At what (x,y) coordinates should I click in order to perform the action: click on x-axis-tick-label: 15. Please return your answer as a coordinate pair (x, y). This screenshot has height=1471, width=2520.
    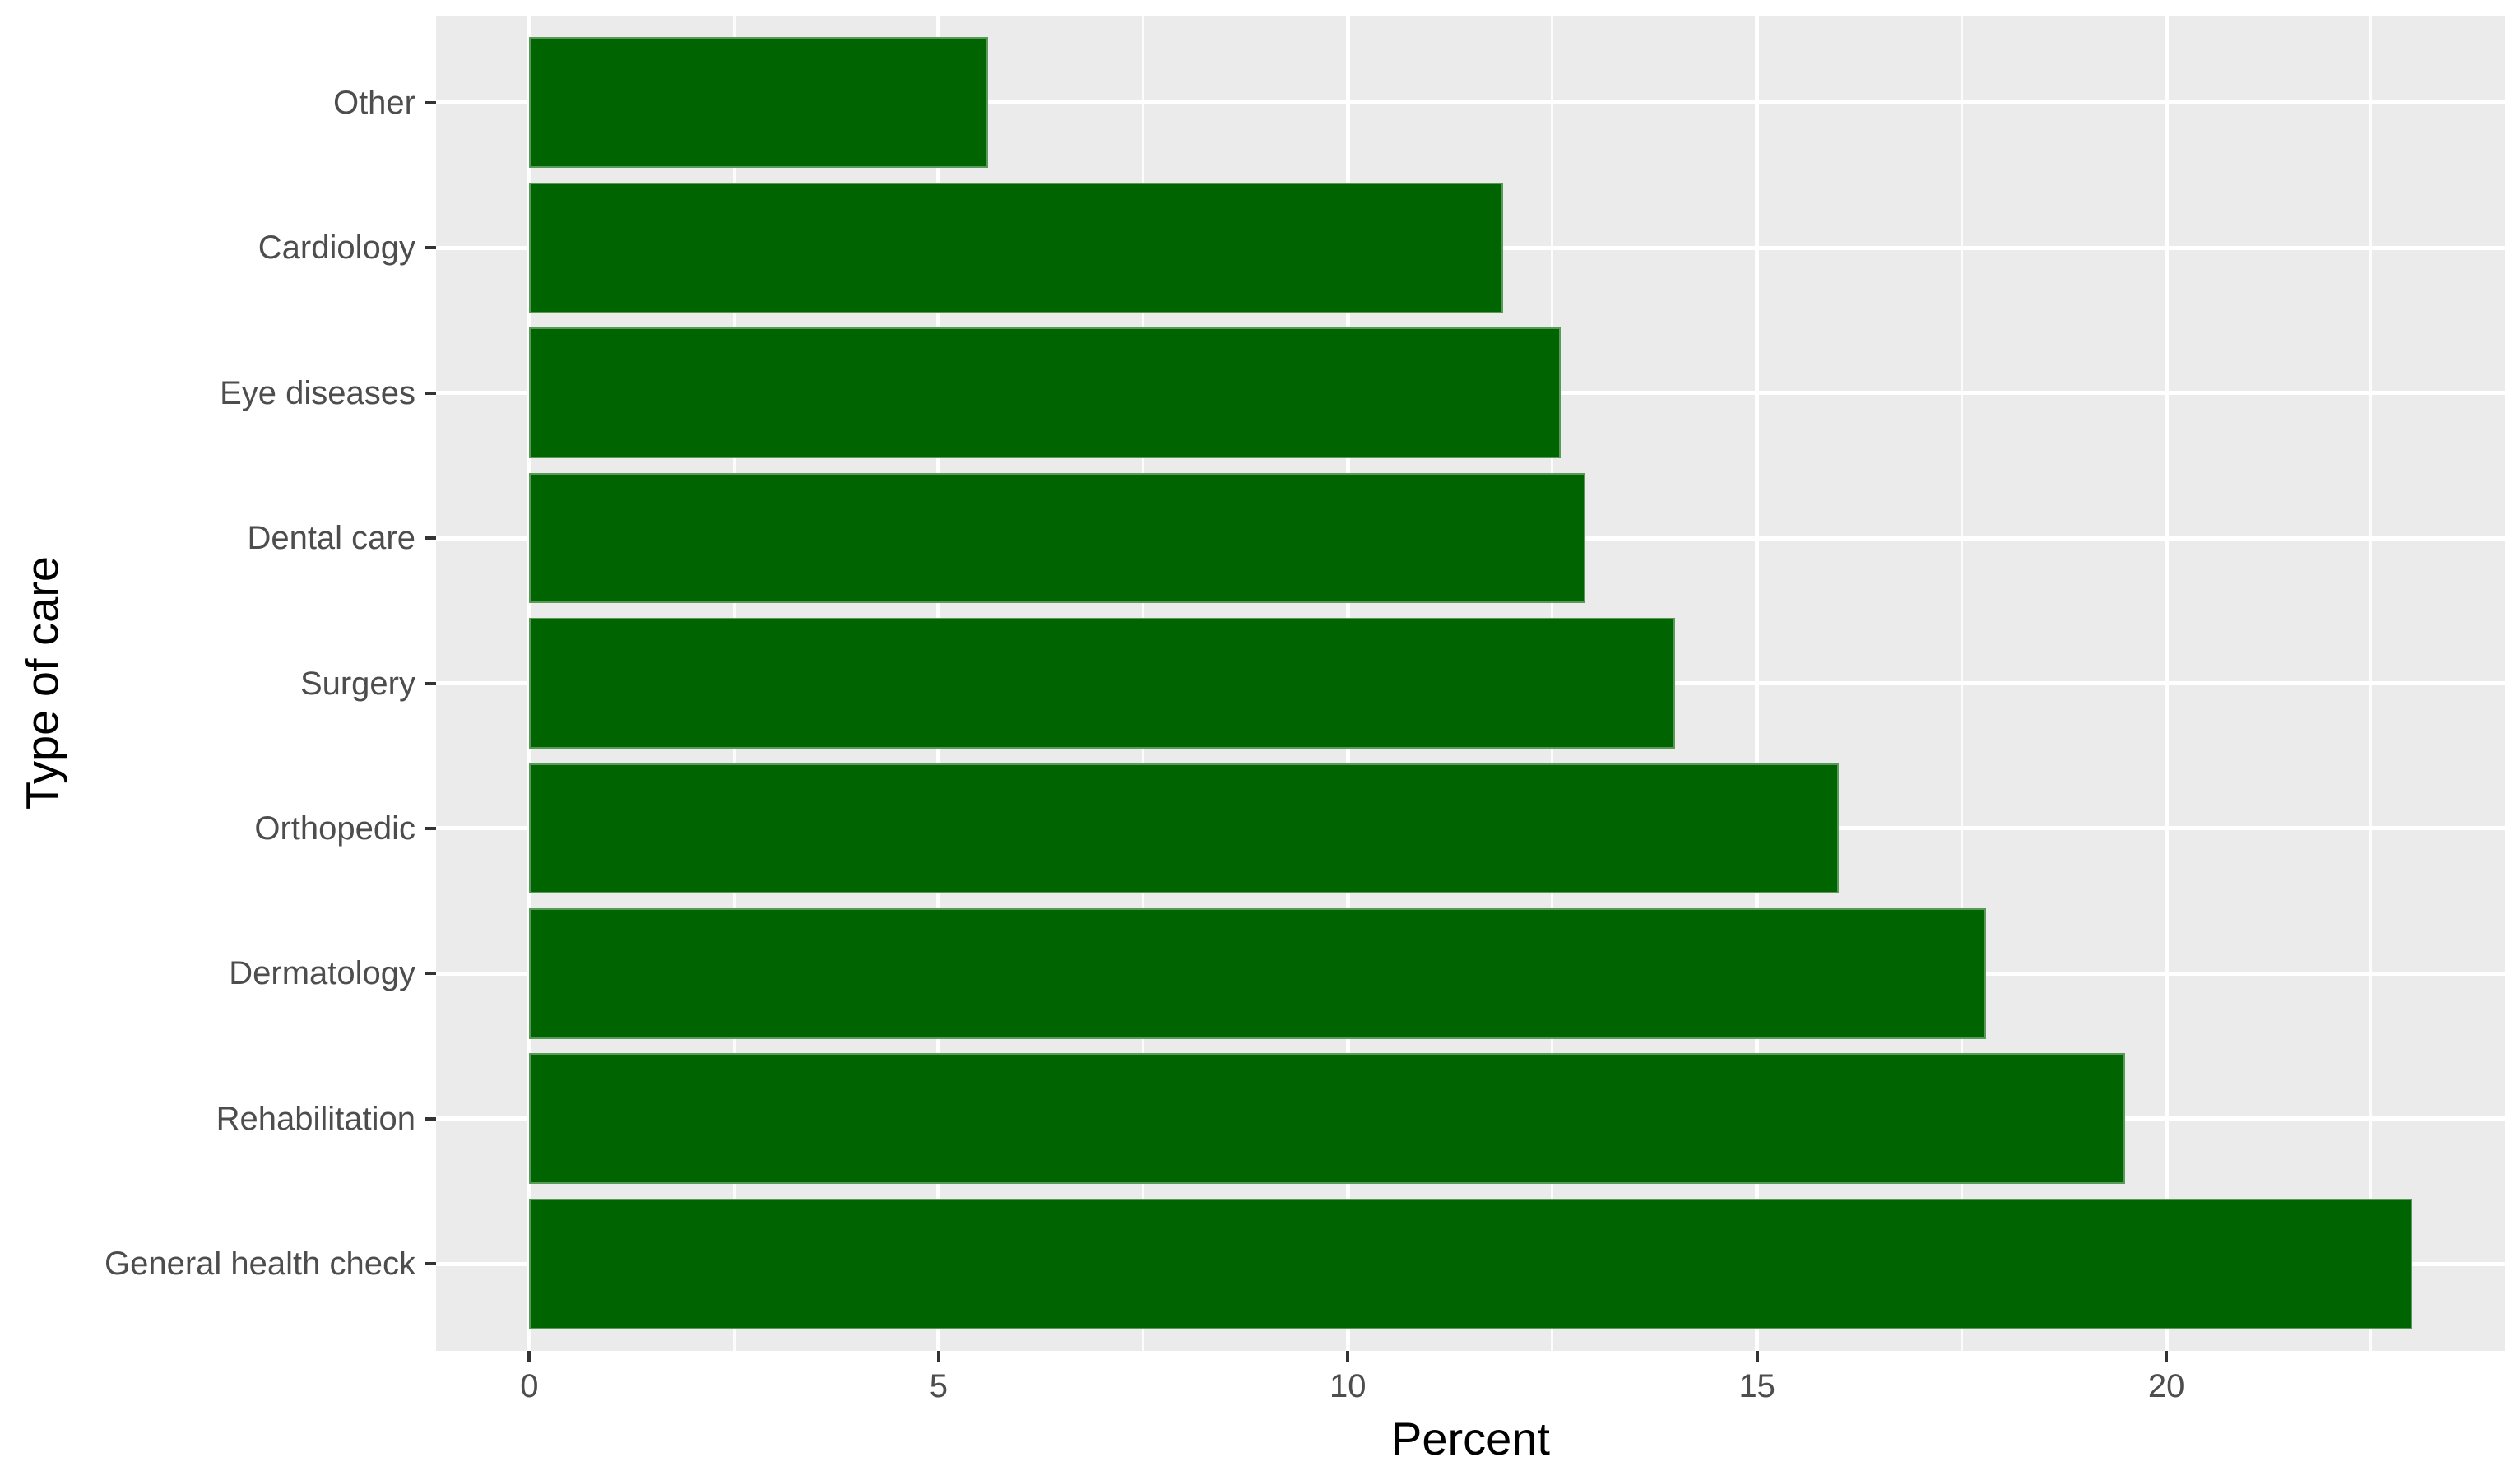
    Looking at the image, I should click on (1756, 1386).